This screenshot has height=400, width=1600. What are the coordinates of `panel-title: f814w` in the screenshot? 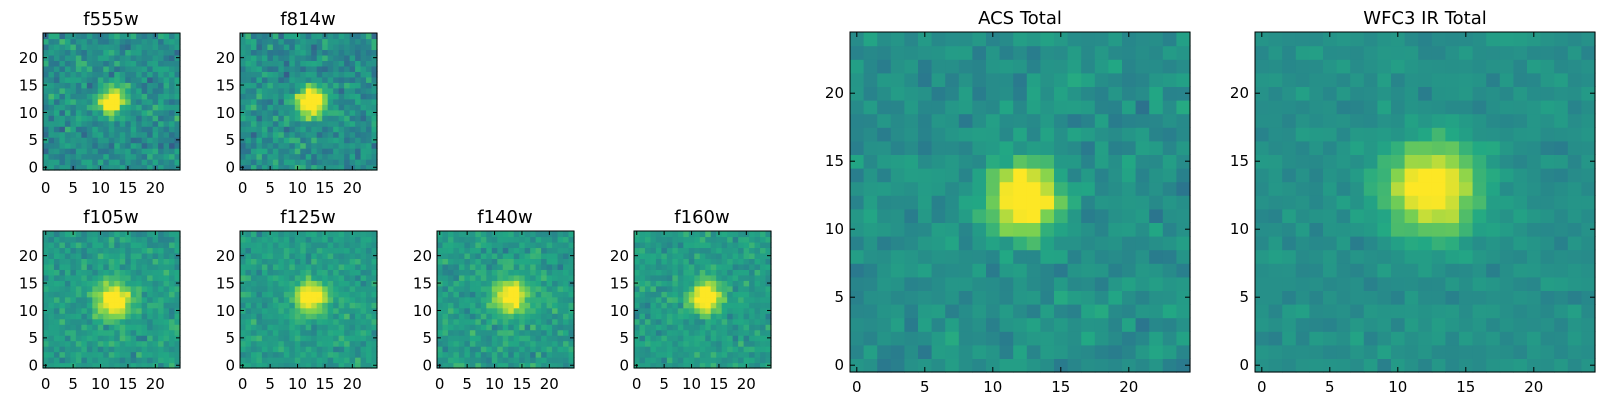 It's located at (307, 19).